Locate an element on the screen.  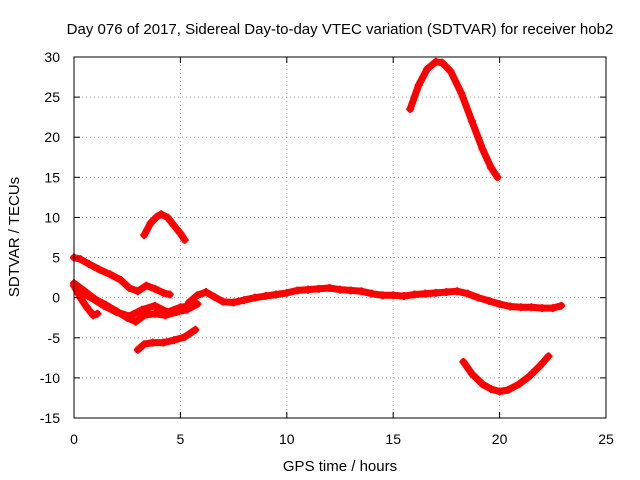
series-arc-bottom-dip is located at coordinates (506, 374).